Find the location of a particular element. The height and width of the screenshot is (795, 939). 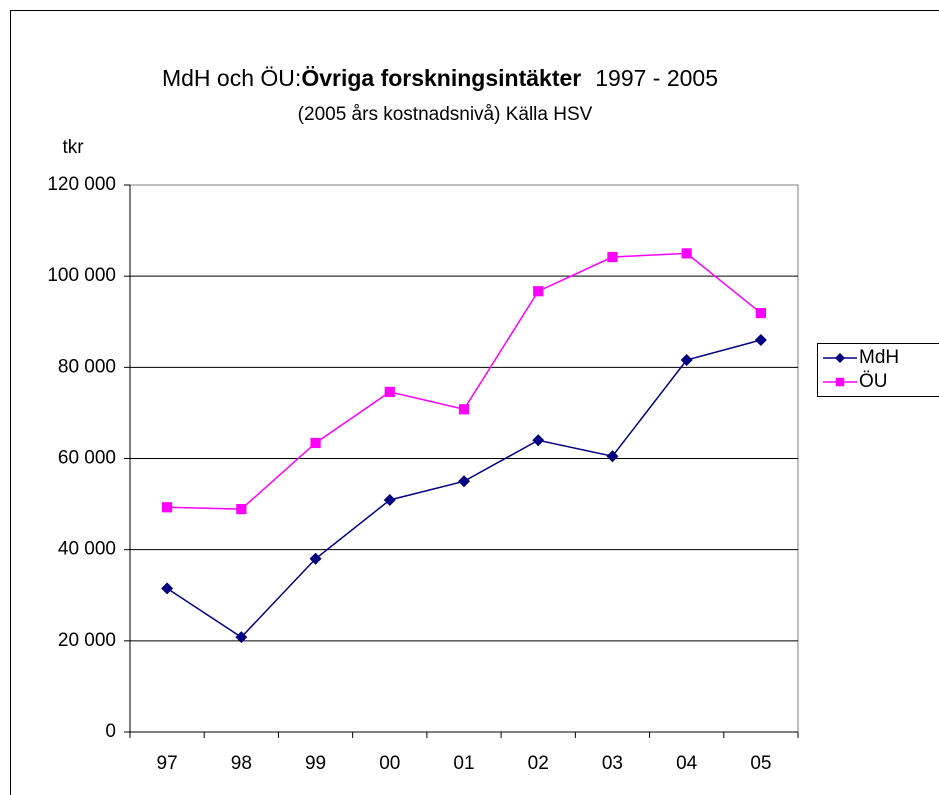

y-tick-label: 100 000 is located at coordinates (81, 275).